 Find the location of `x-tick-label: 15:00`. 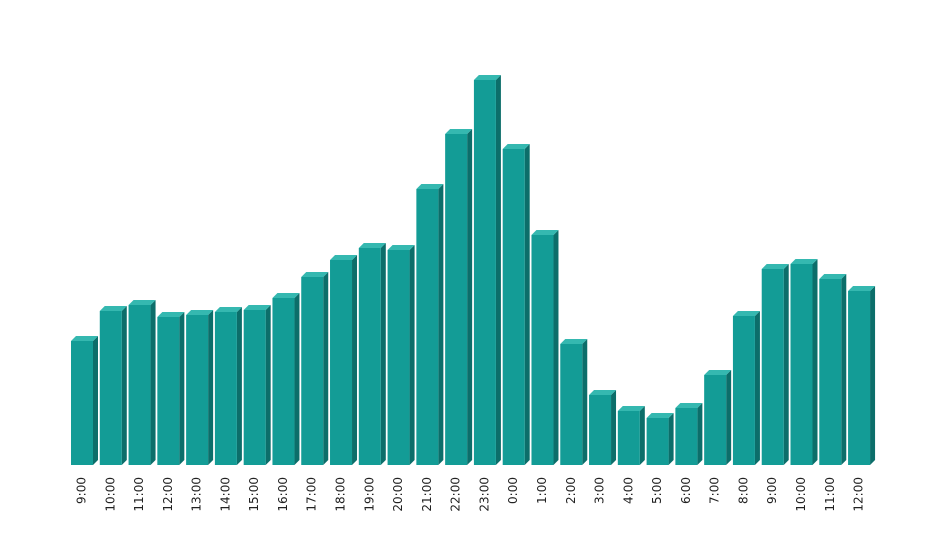

x-tick-label: 15:00 is located at coordinates (254, 494).